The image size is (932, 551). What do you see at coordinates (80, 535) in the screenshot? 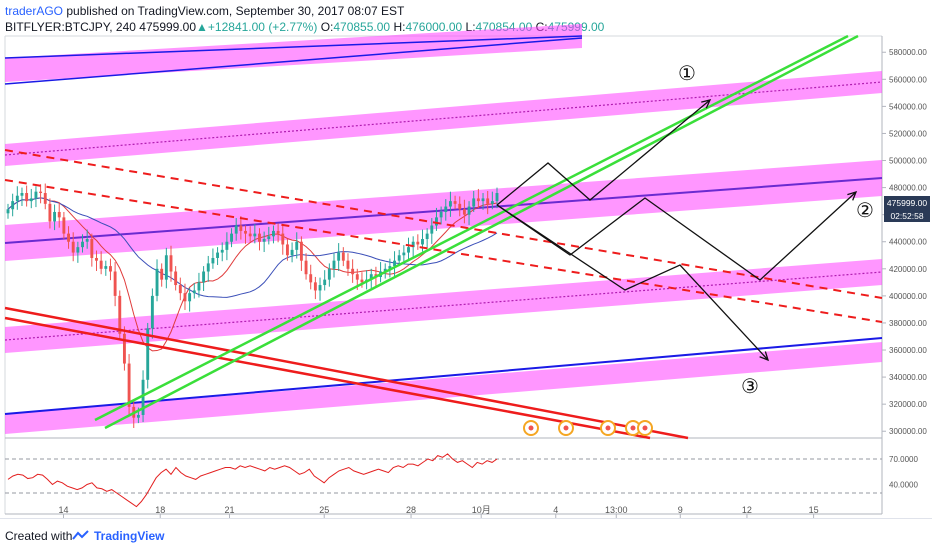
I see `tradingview-logo-icon` at bounding box center [80, 535].